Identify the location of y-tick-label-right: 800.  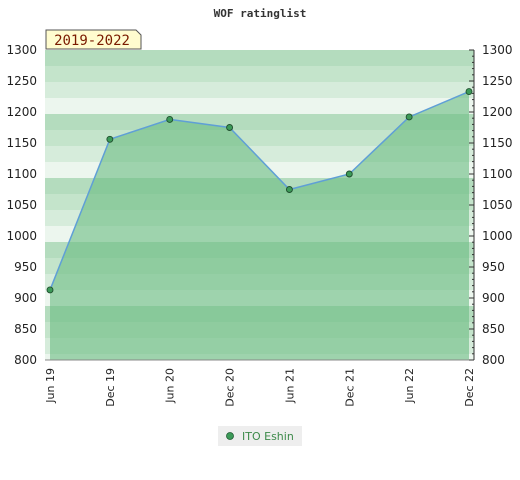
(493, 360).